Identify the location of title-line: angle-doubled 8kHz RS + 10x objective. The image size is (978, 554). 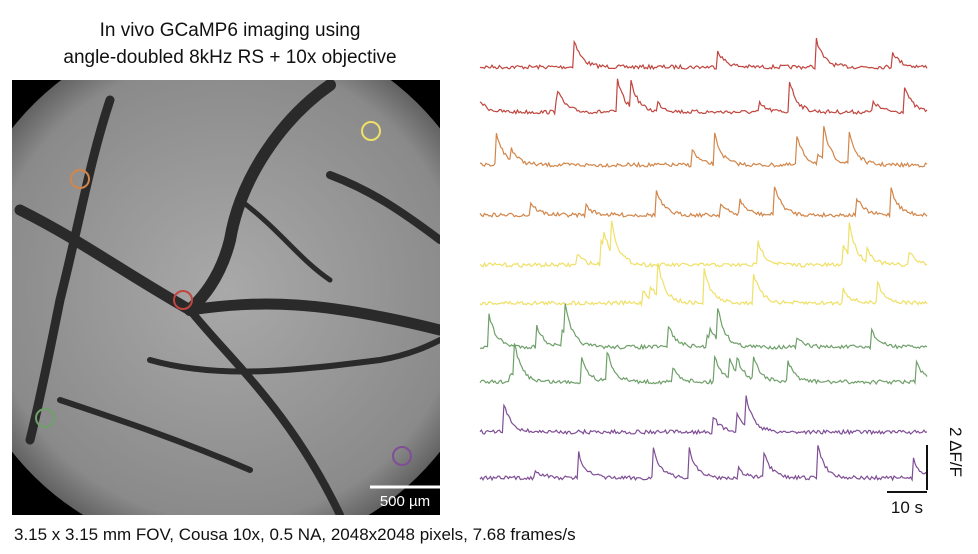
(229, 57).